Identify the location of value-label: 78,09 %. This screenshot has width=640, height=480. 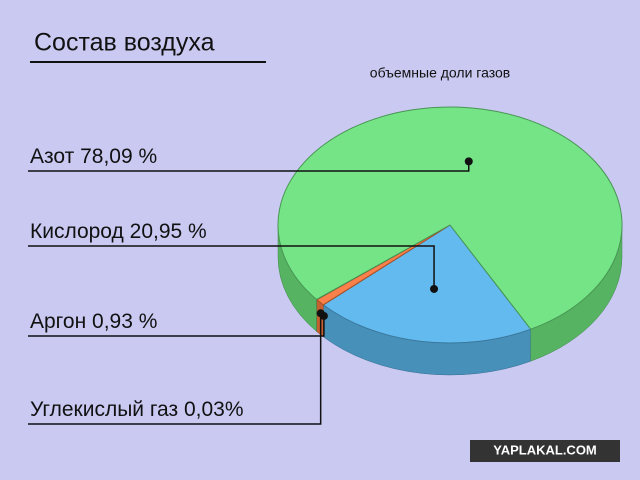
(118, 156).